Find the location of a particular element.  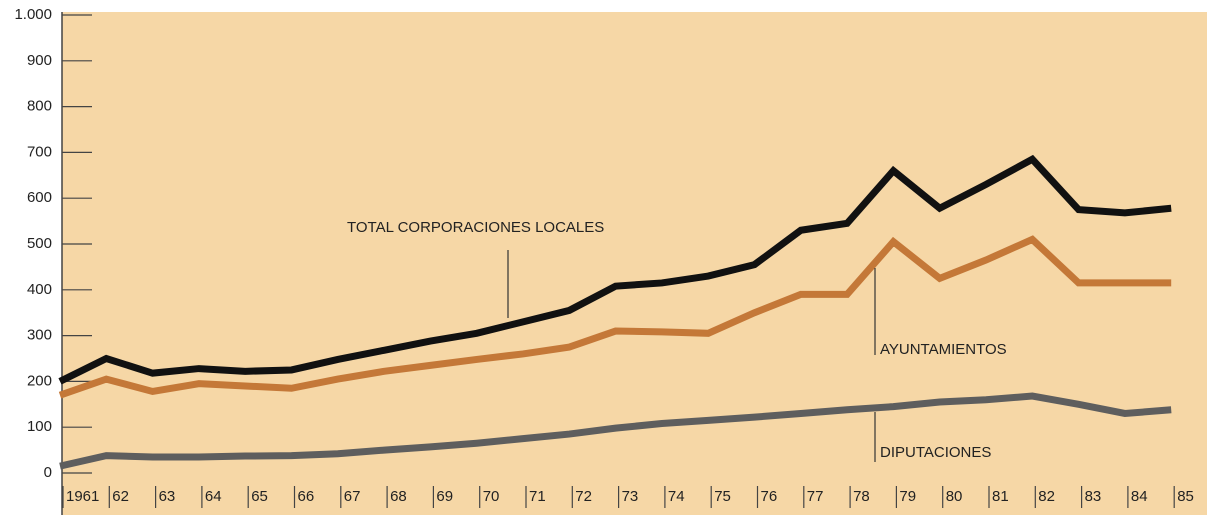

y-tick-label: 900 is located at coordinates (39, 60).